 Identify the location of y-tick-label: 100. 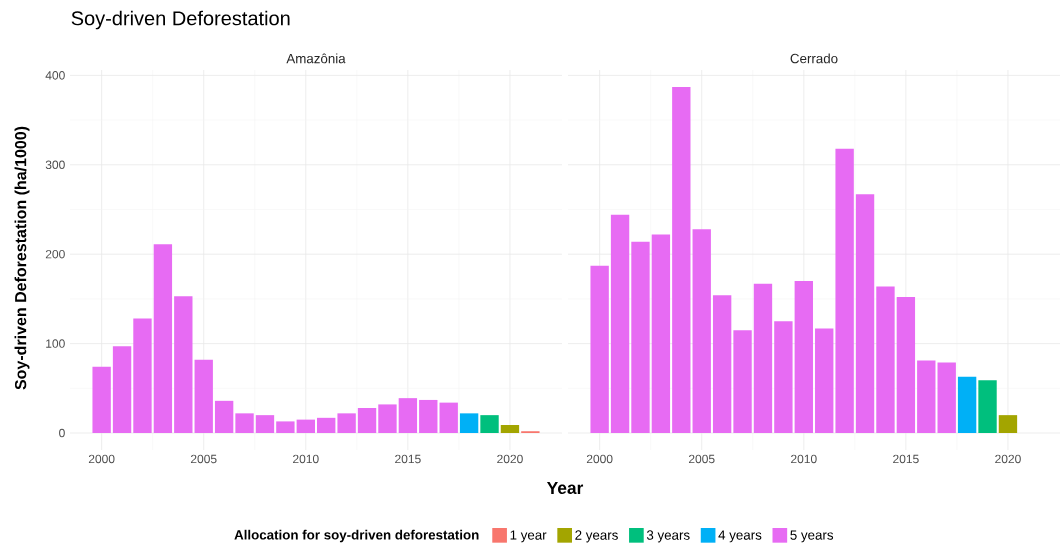
(55, 343).